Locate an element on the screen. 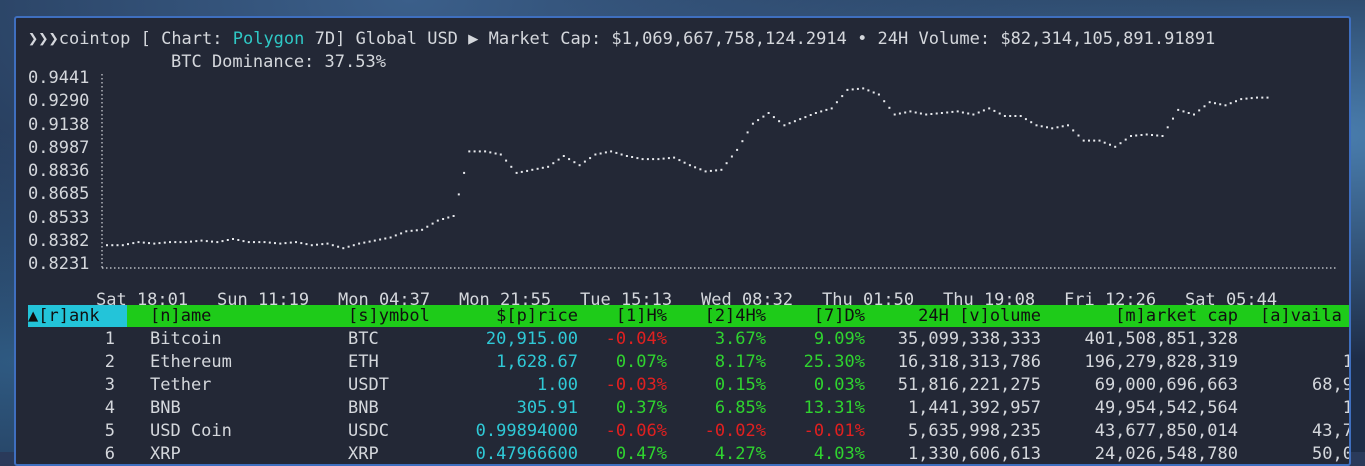  change-24h-cell: 6.85% is located at coordinates (740, 408).